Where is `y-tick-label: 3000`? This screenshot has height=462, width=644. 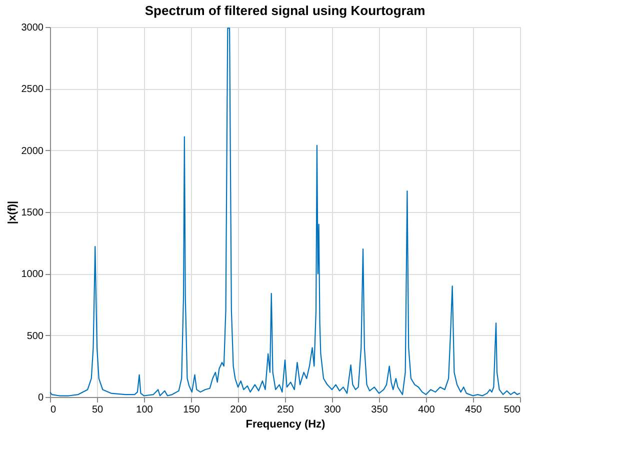 y-tick-label: 3000 is located at coordinates (32, 28).